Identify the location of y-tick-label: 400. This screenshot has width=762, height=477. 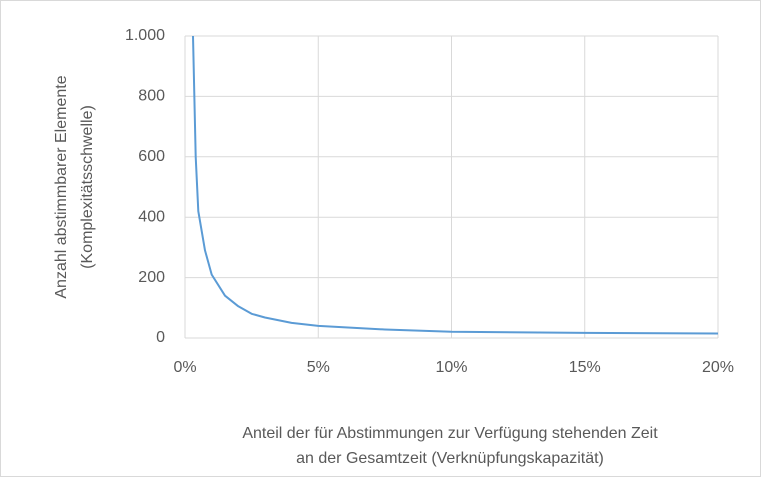
(151, 216).